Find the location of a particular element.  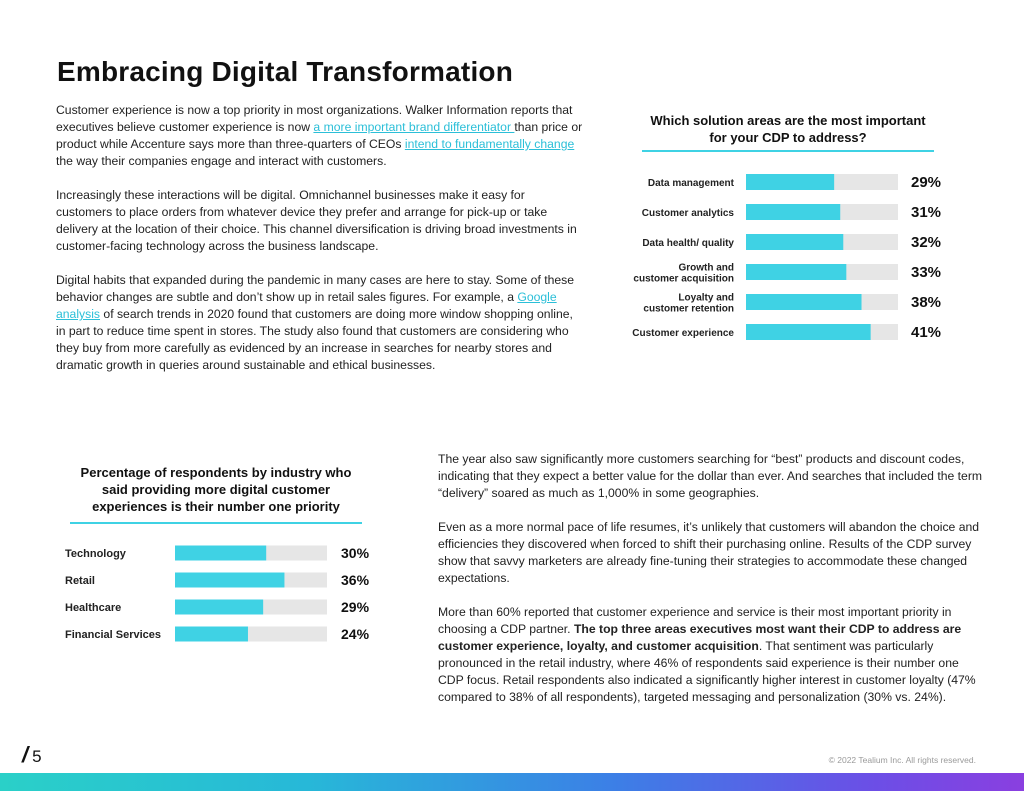

category-label: Loyalty and is located at coordinates (706, 298).